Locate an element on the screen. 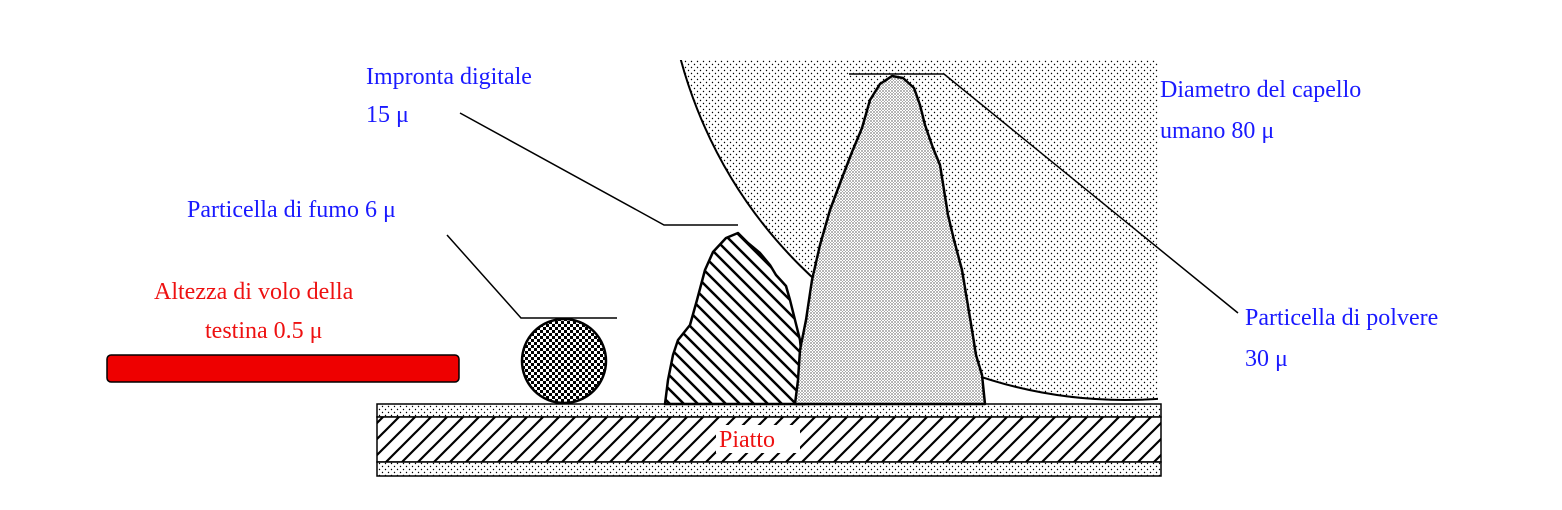 The width and height of the screenshot is (1562, 510). smoke-particle is located at coordinates (564, 361).